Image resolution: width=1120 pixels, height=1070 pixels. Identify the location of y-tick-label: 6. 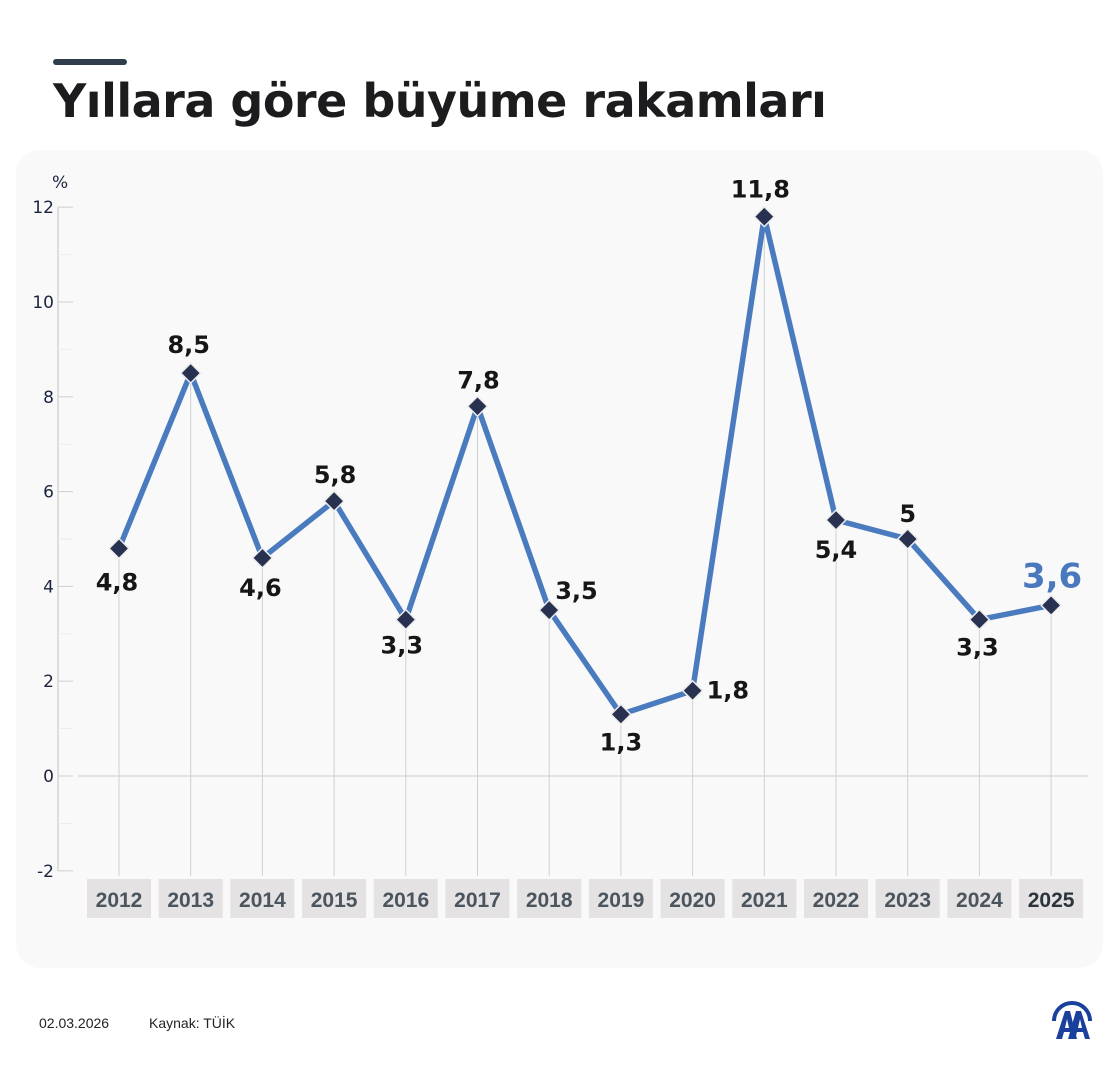
(48, 493).